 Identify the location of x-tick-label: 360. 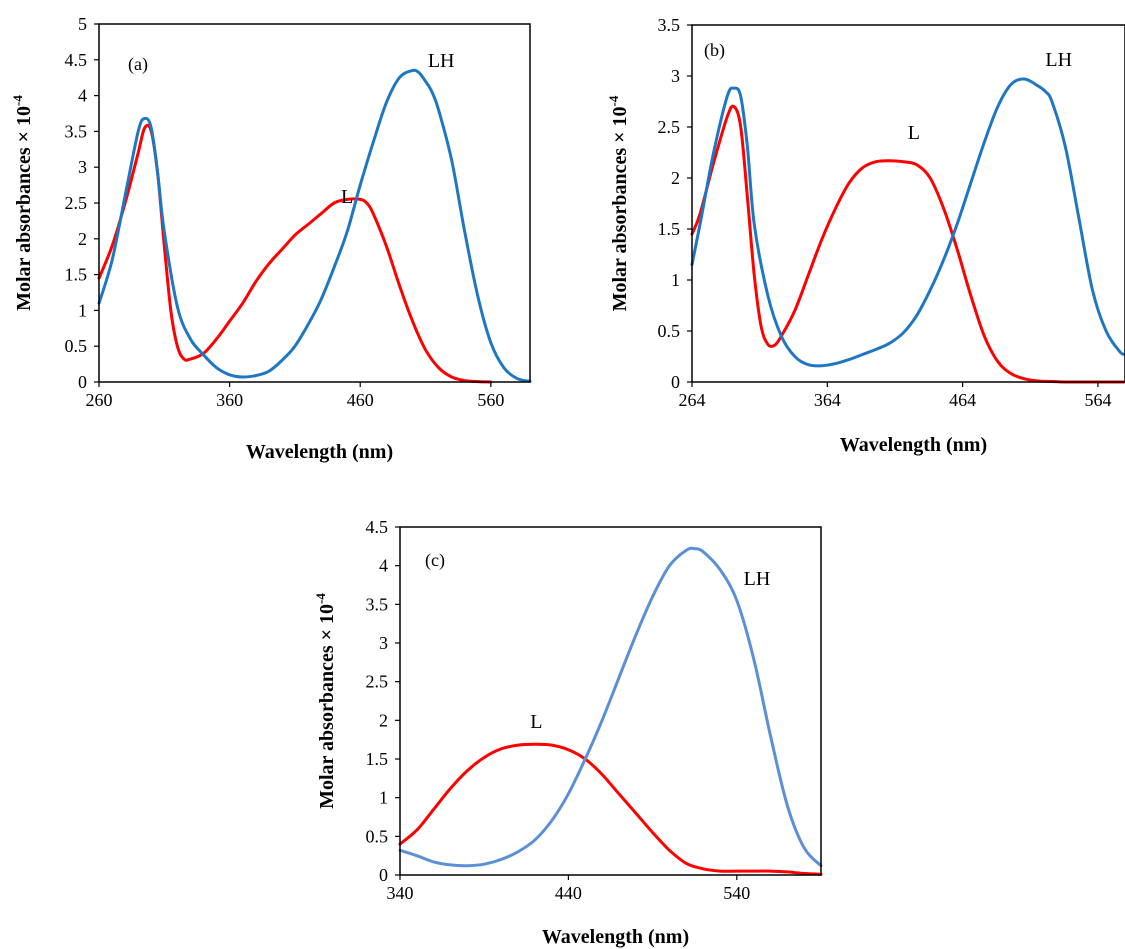
(229, 400).